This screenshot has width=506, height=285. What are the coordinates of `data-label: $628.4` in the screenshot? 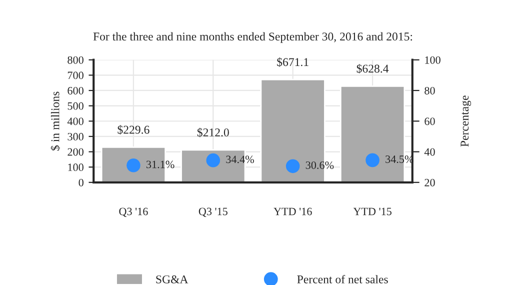 It's located at (372, 69).